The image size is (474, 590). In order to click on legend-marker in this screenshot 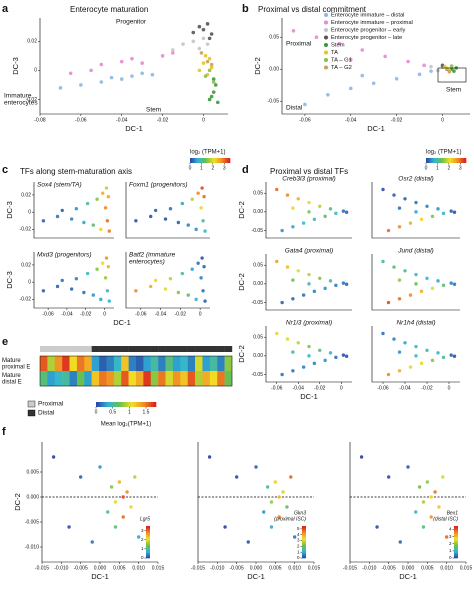, I will do `click(326, 22)`.